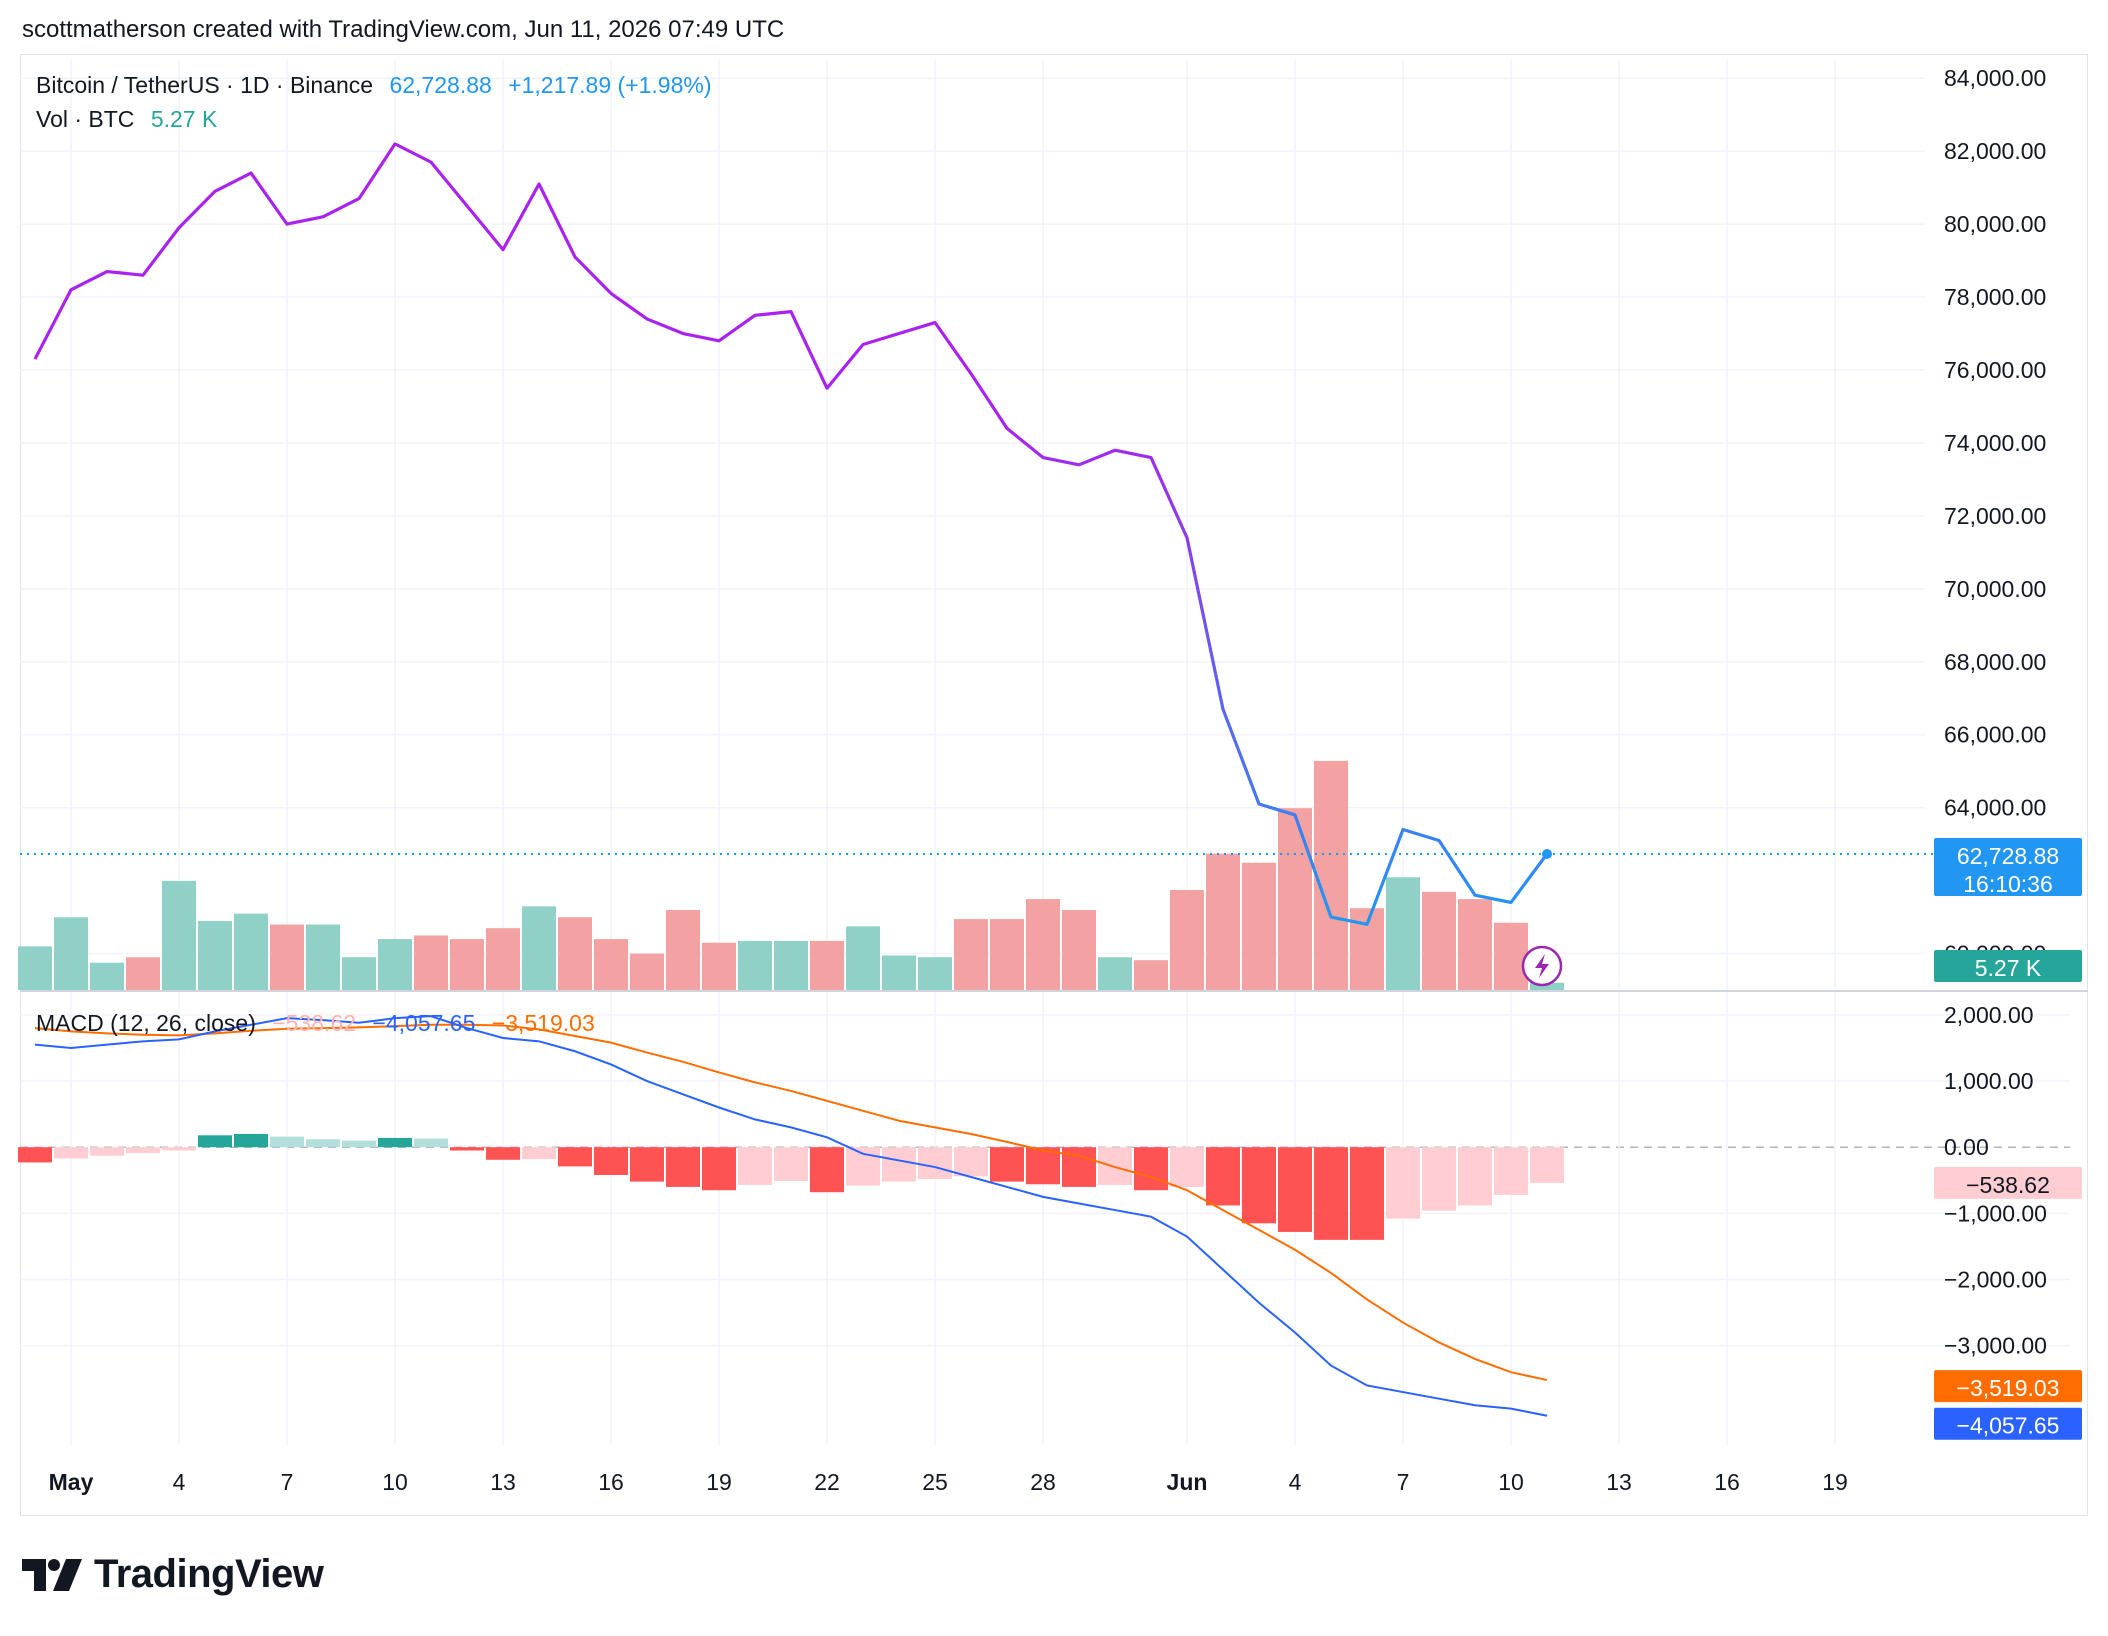  Describe the element at coordinates (395, 1482) in the screenshot. I see `time-axis-label: 10` at that location.